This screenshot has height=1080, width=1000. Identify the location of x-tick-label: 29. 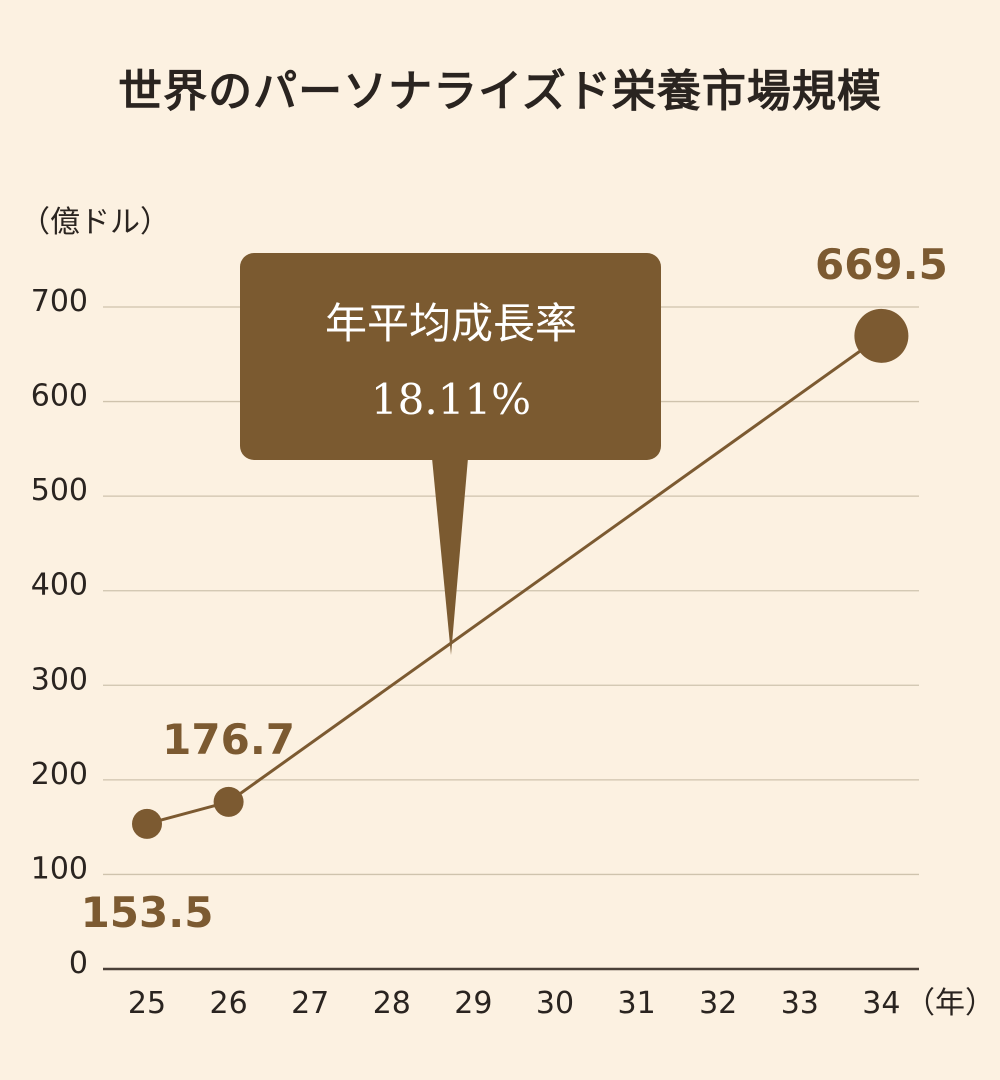
(473, 1003).